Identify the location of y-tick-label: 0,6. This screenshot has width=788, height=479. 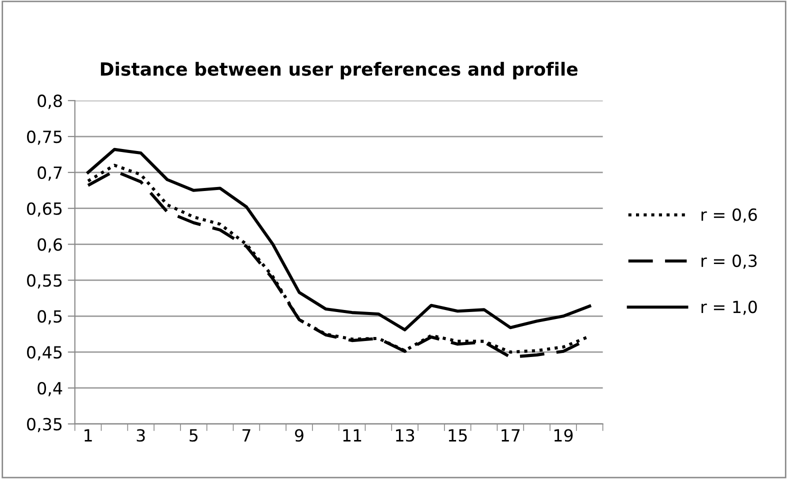
(50, 245).